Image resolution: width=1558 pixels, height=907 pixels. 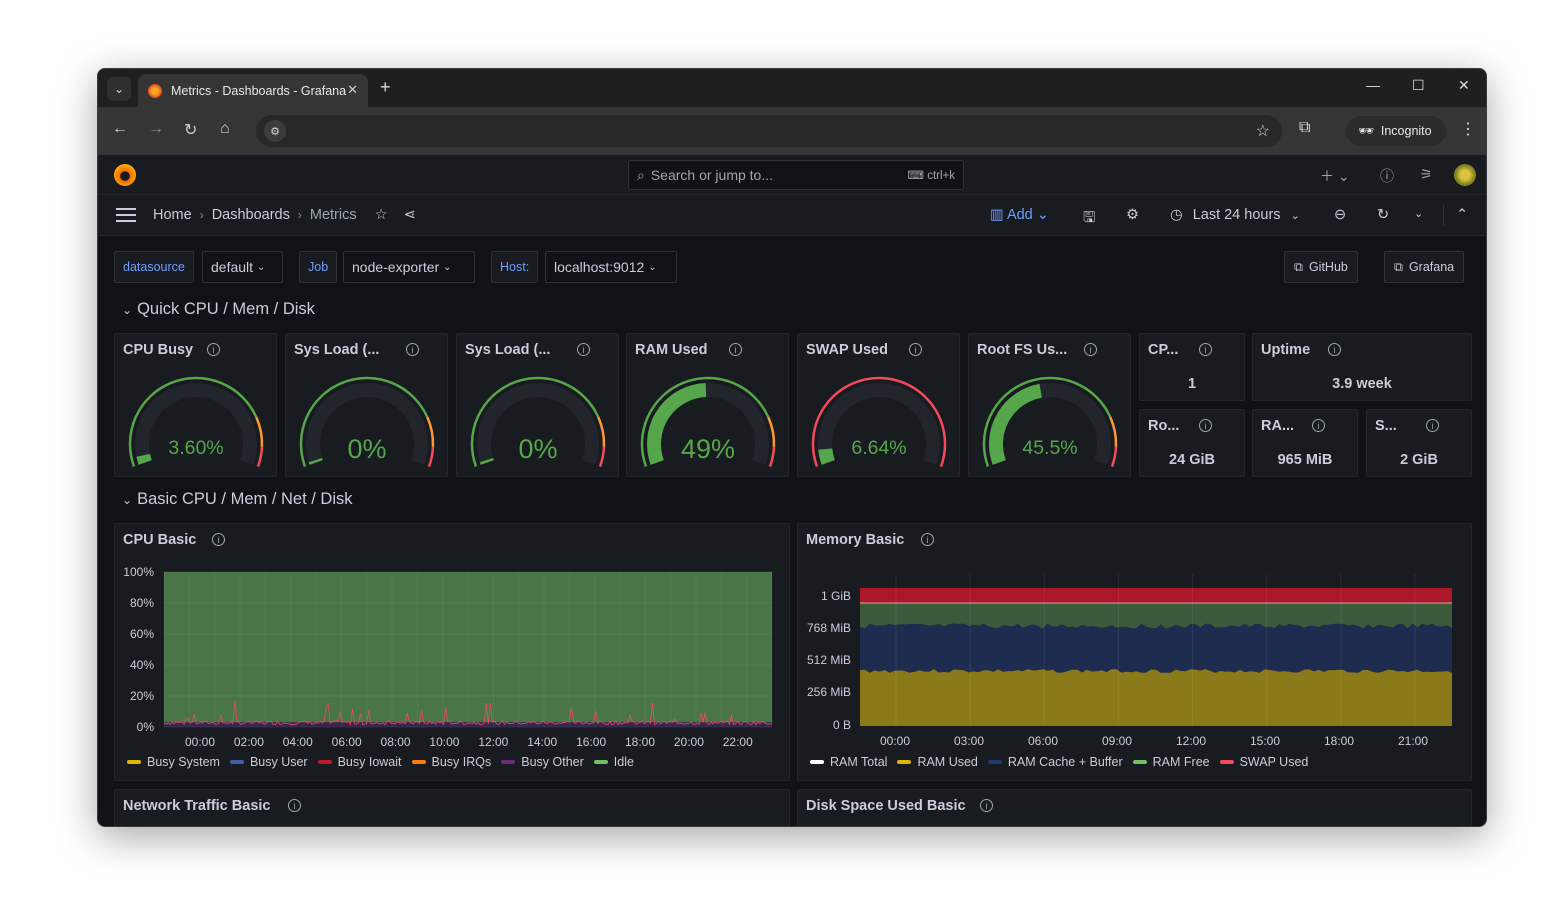 What do you see at coordinates (1340, 215) in the screenshot?
I see `zoom-out-icon: ⊖` at bounding box center [1340, 215].